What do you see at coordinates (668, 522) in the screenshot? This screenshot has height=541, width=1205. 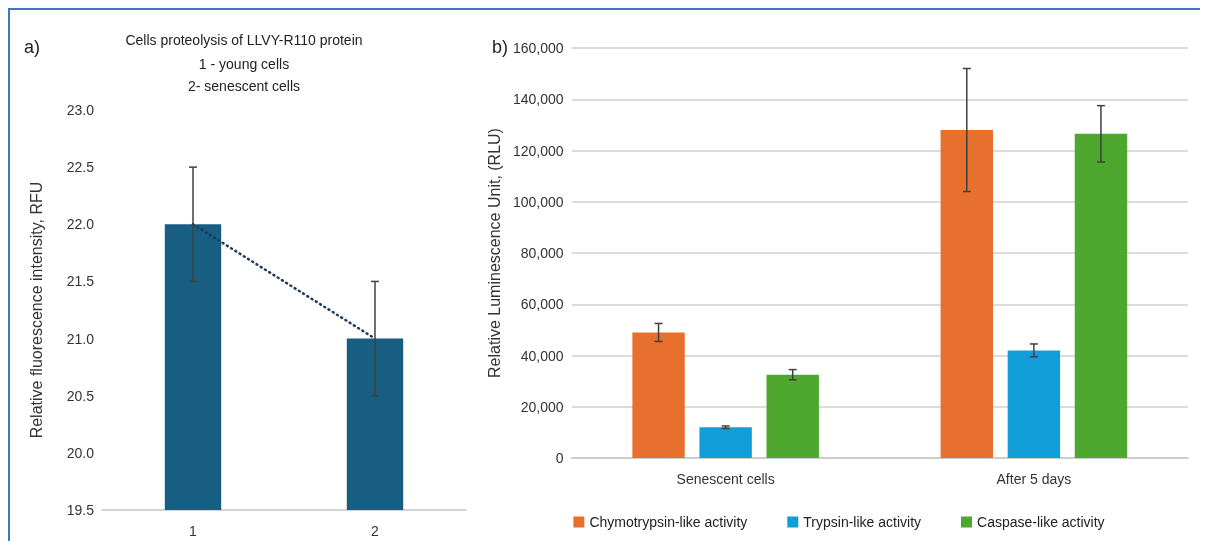 I see `legend-label: Chymotrypsin-like activity` at bounding box center [668, 522].